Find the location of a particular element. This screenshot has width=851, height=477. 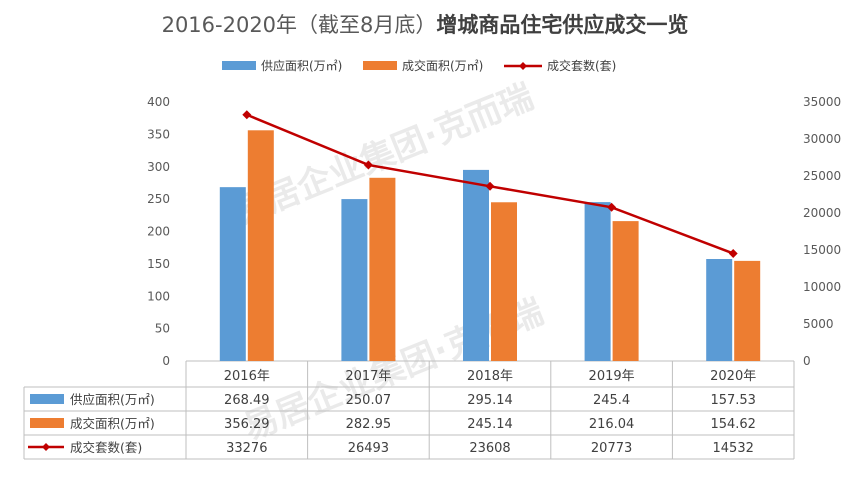

y-left-tick-label: 400 is located at coordinates (158, 102).